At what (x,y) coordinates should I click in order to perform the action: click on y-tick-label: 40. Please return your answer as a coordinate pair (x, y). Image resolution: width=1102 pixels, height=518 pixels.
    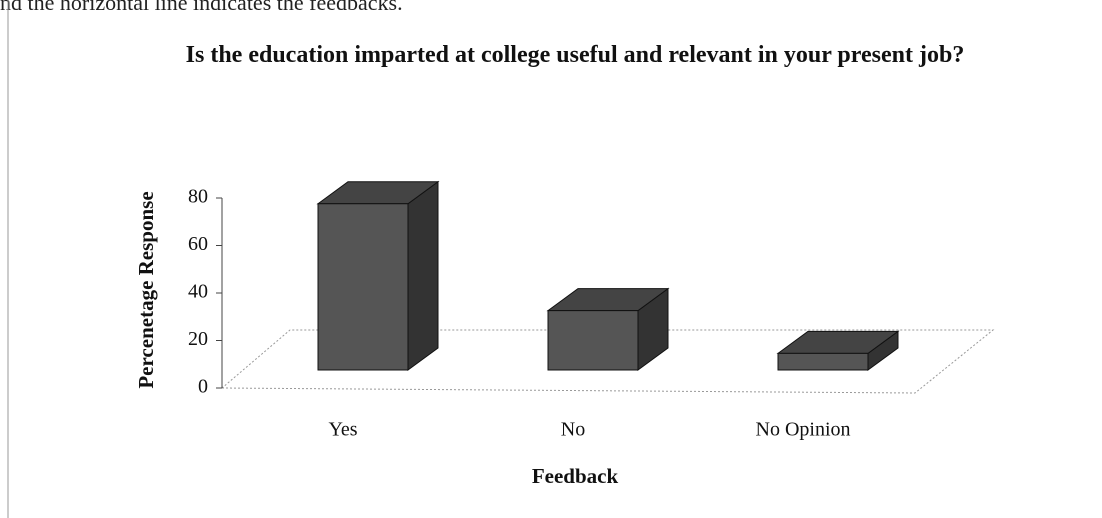
    Looking at the image, I should click on (198, 292).